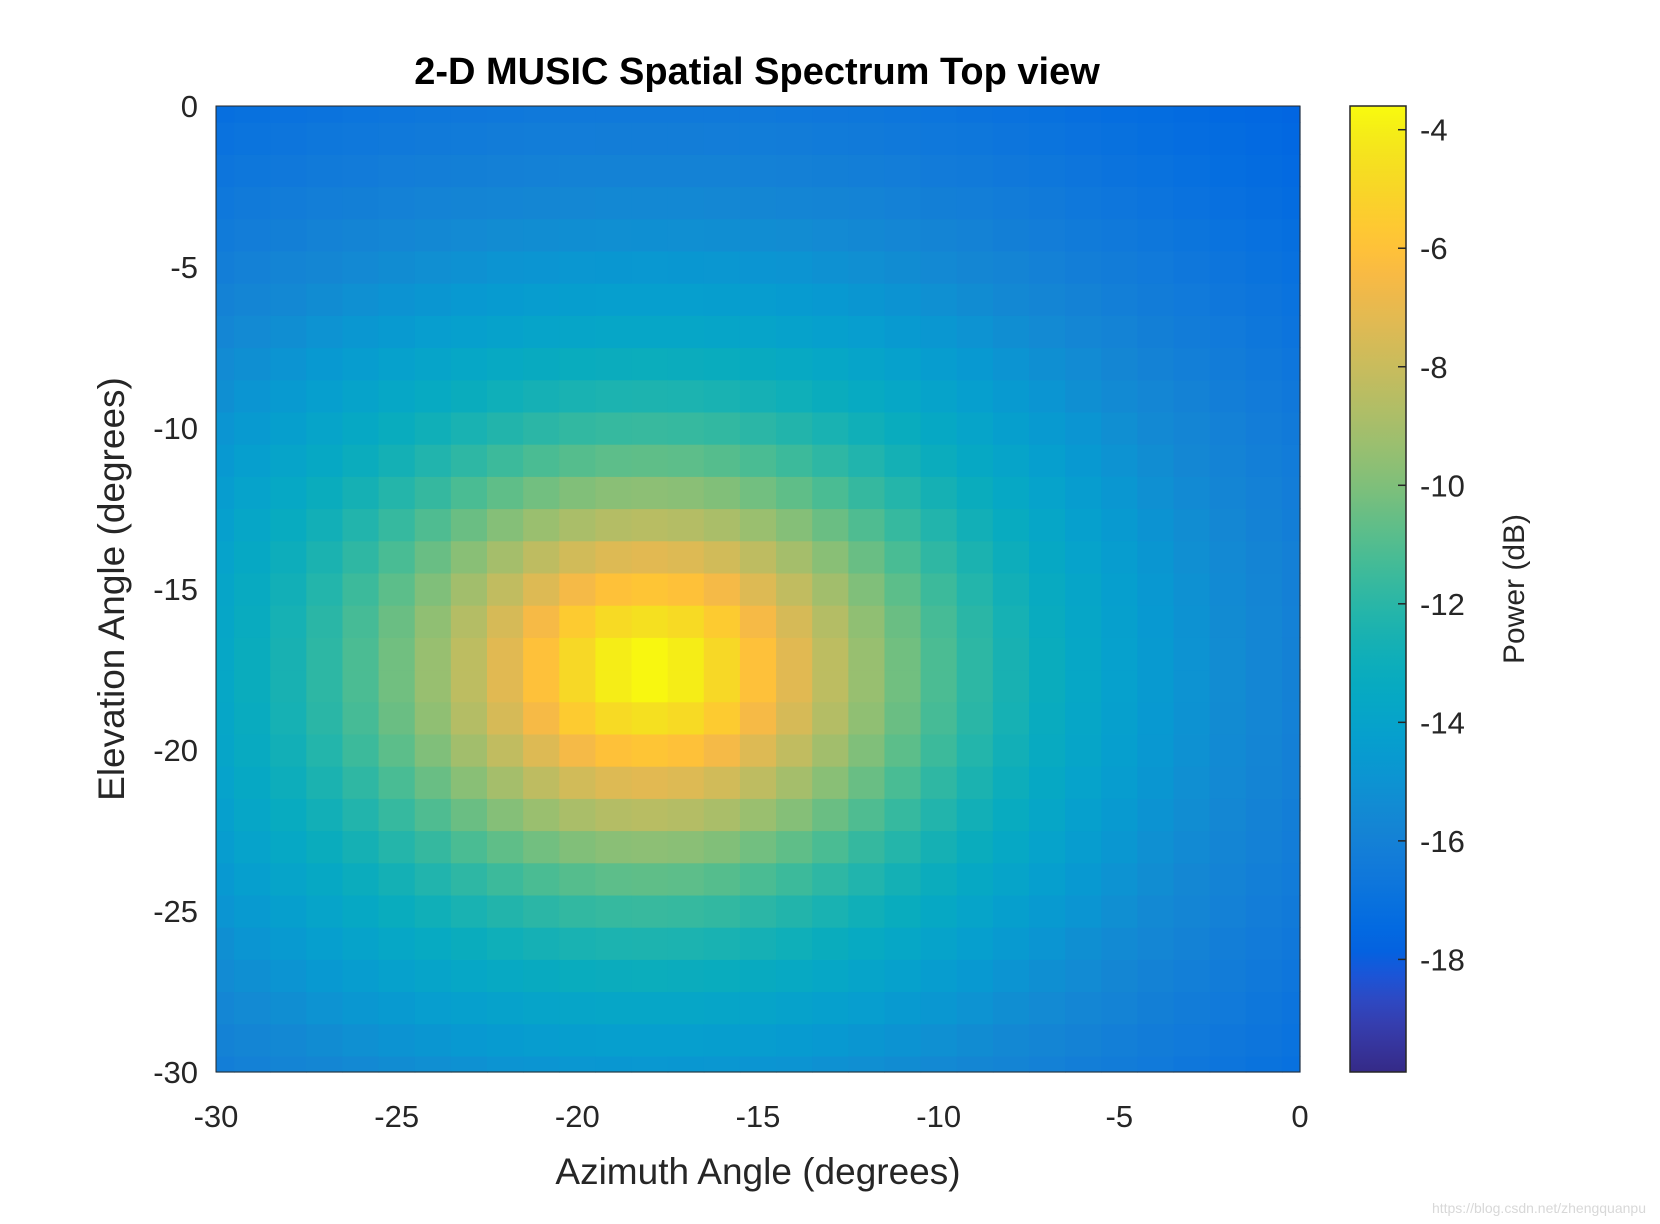  I want to click on x-tick-label: -5, so click(1120, 1116).